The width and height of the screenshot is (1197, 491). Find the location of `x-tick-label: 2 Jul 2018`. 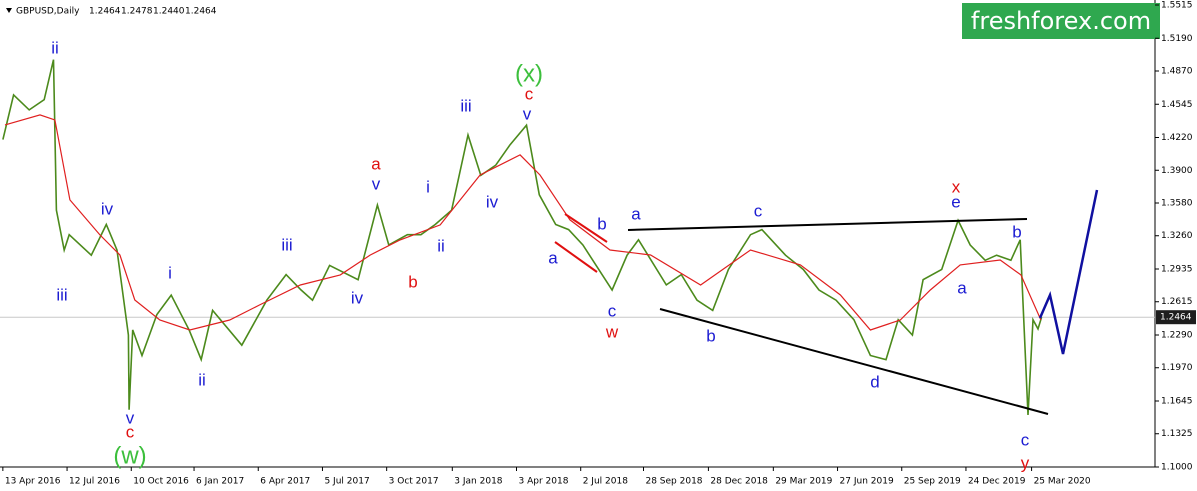

x-tick-label: 2 Jul 2018 is located at coordinates (605, 482).